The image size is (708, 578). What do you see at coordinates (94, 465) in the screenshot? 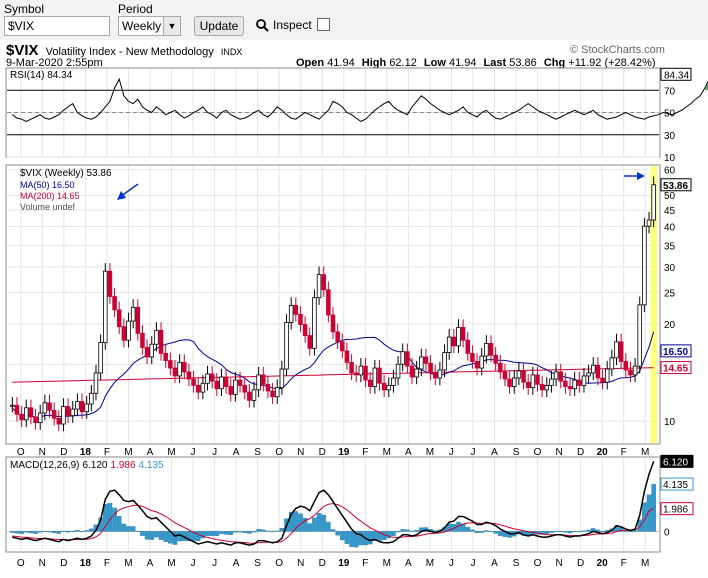
I see `macd-legend-value: 6.120` at bounding box center [94, 465].